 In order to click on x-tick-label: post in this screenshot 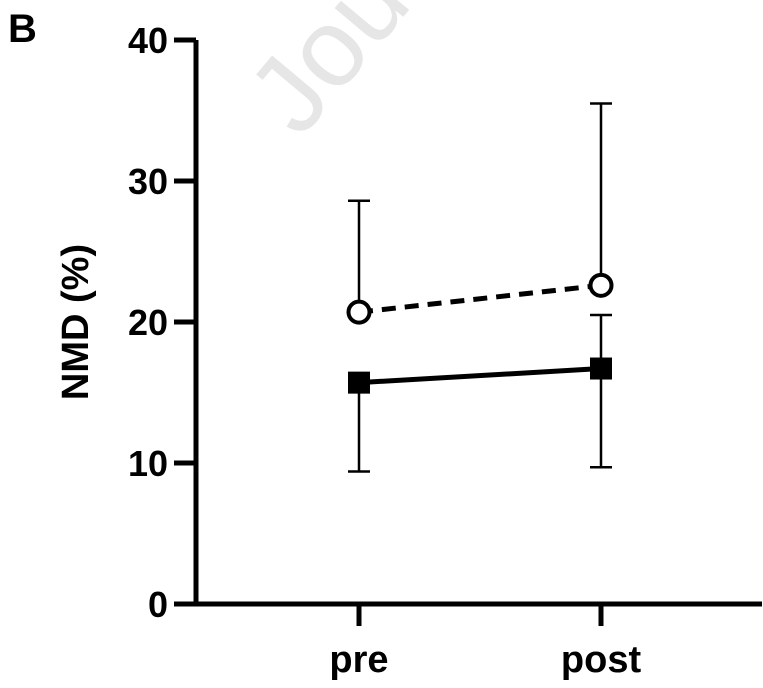, I will do `click(601, 660)`.